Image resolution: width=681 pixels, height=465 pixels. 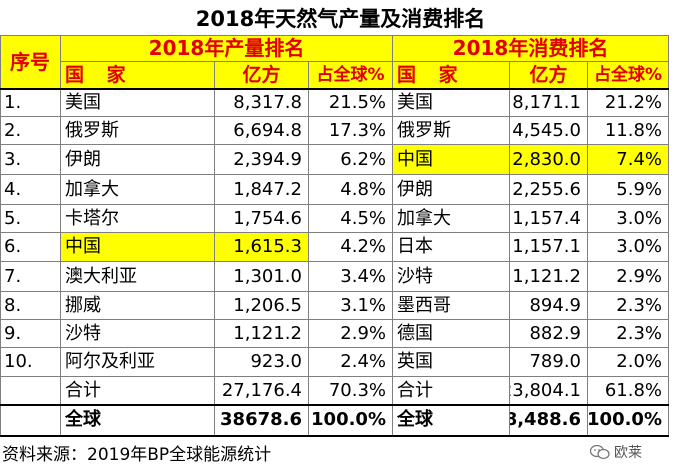 I want to click on production-country: 澳大利亚, so click(x=138, y=277).